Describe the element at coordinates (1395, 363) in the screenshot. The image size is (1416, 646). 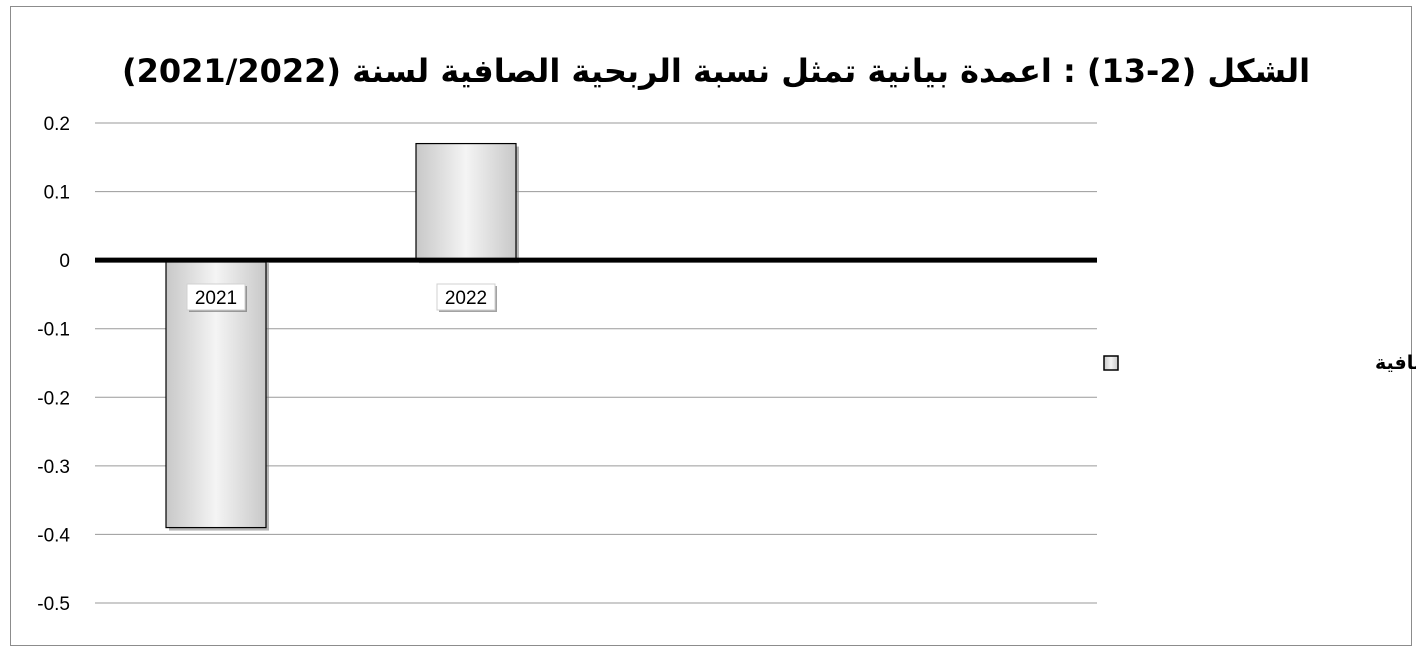
I see `legend-series-name: نسبة الربحية الصافية` at that location.